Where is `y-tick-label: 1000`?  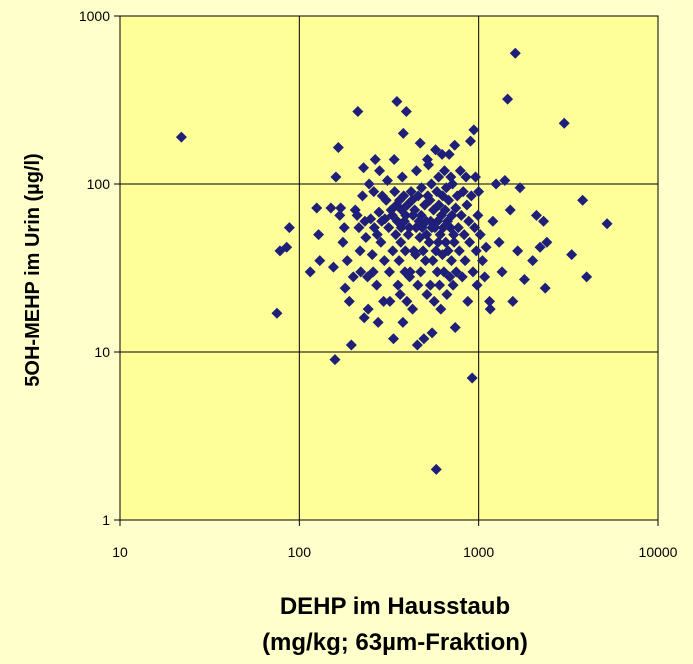 y-tick-label: 1000 is located at coordinates (94, 16).